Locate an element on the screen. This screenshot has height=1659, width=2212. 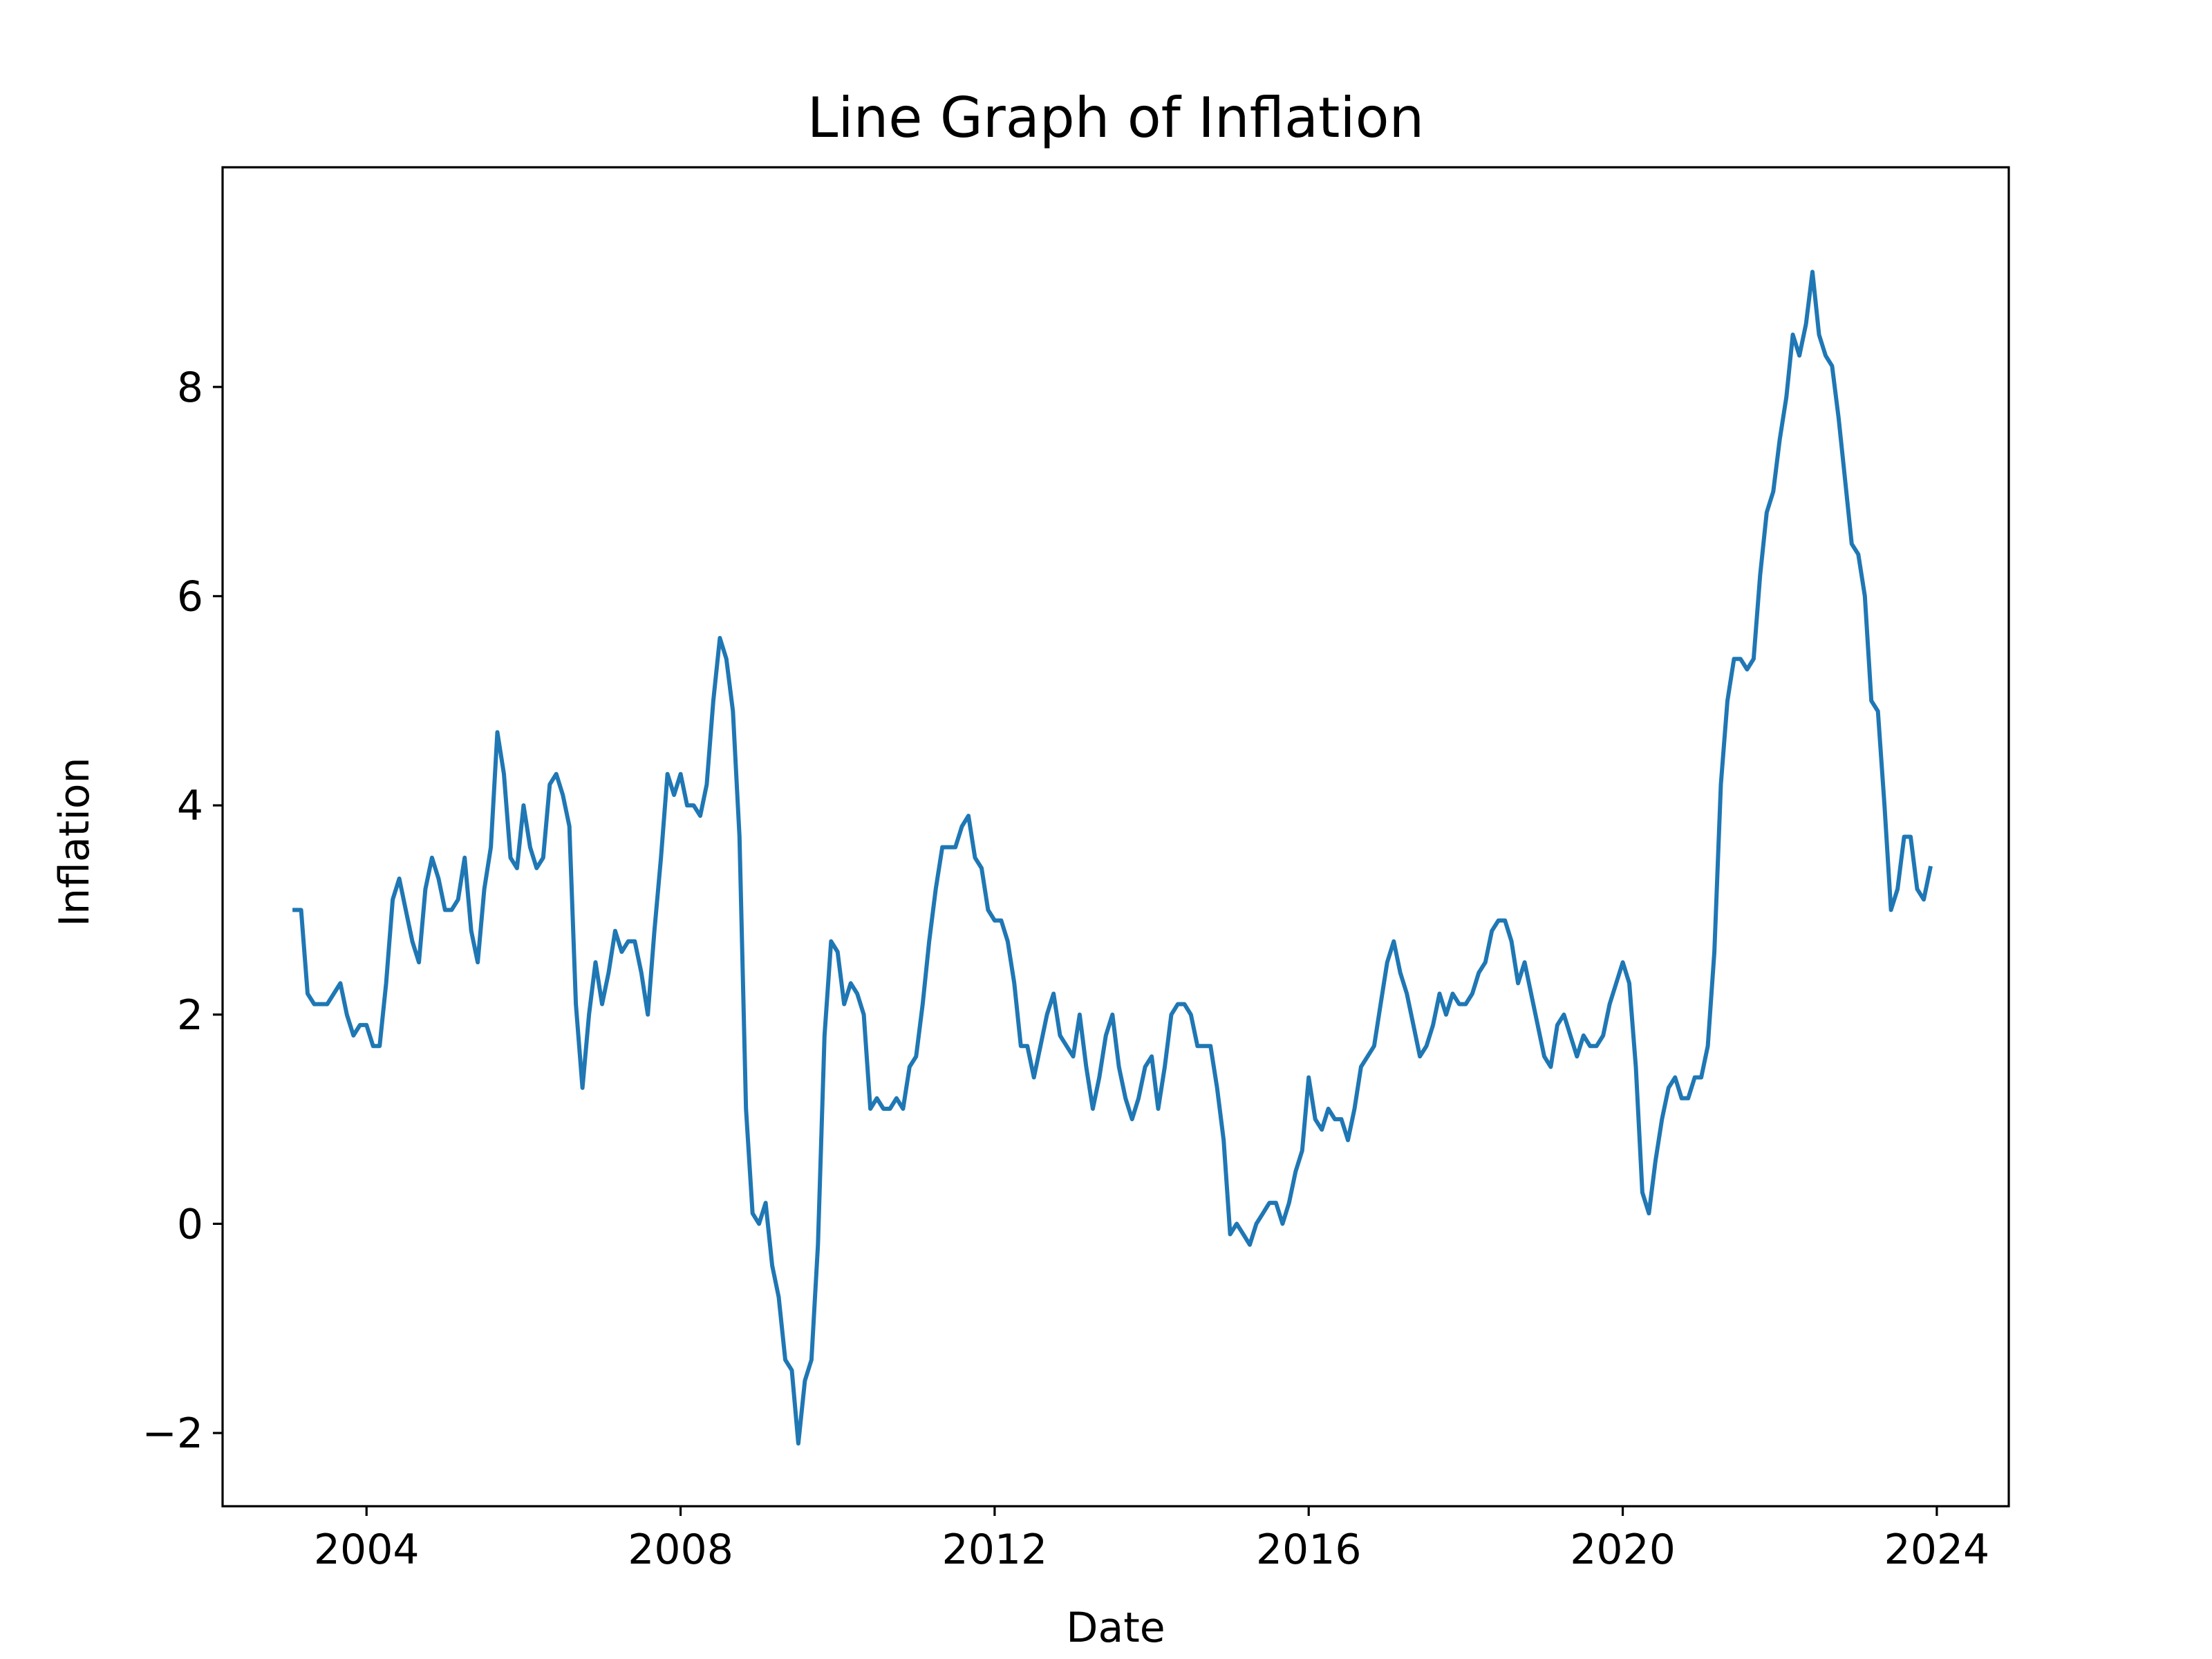
y-tick-label: 4 is located at coordinates (190, 806).